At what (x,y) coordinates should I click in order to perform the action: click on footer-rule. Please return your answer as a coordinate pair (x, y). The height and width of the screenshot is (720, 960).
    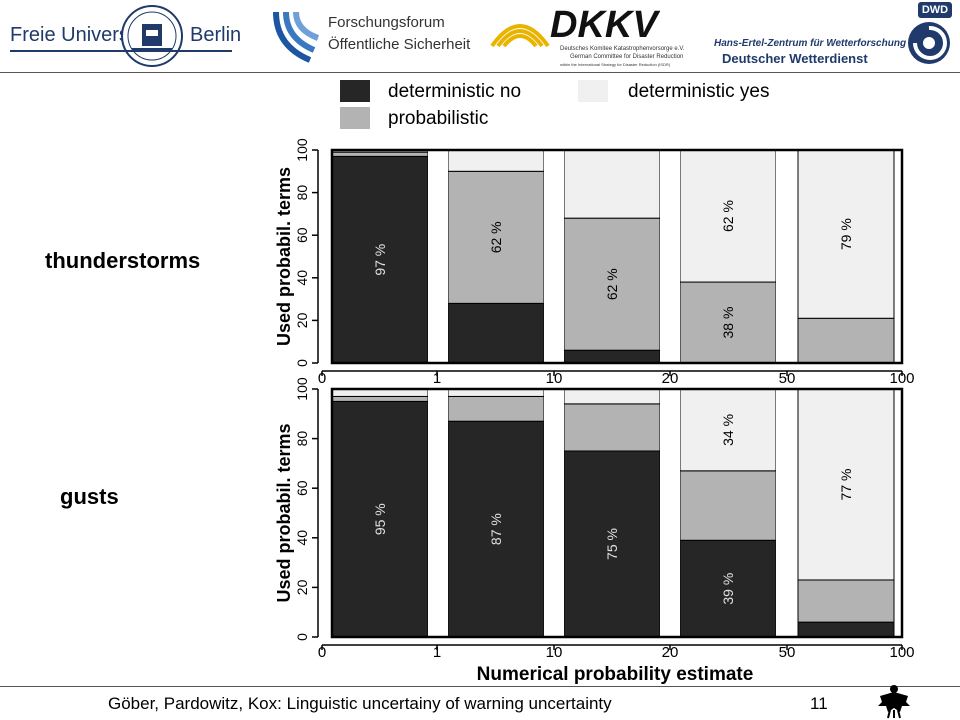
    Looking at the image, I should click on (480, 686).